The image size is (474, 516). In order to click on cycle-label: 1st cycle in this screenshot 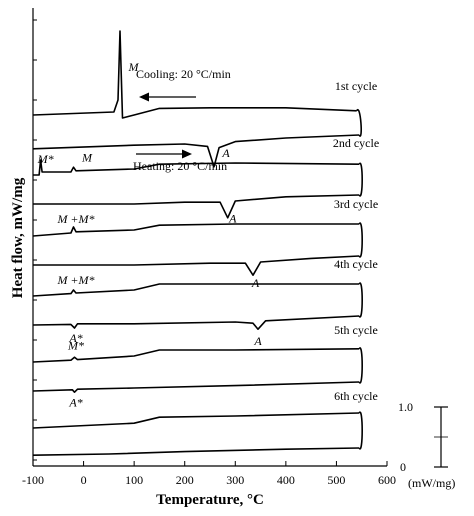, I will do `click(356, 86)`.